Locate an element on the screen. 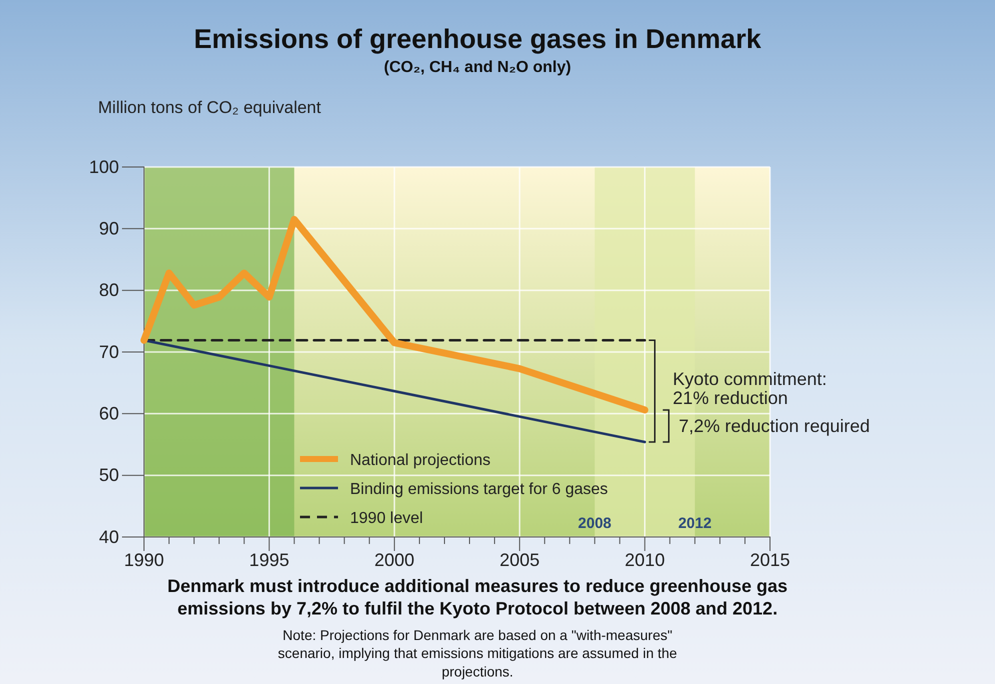  y-tick-label: 70 is located at coordinates (108, 352).